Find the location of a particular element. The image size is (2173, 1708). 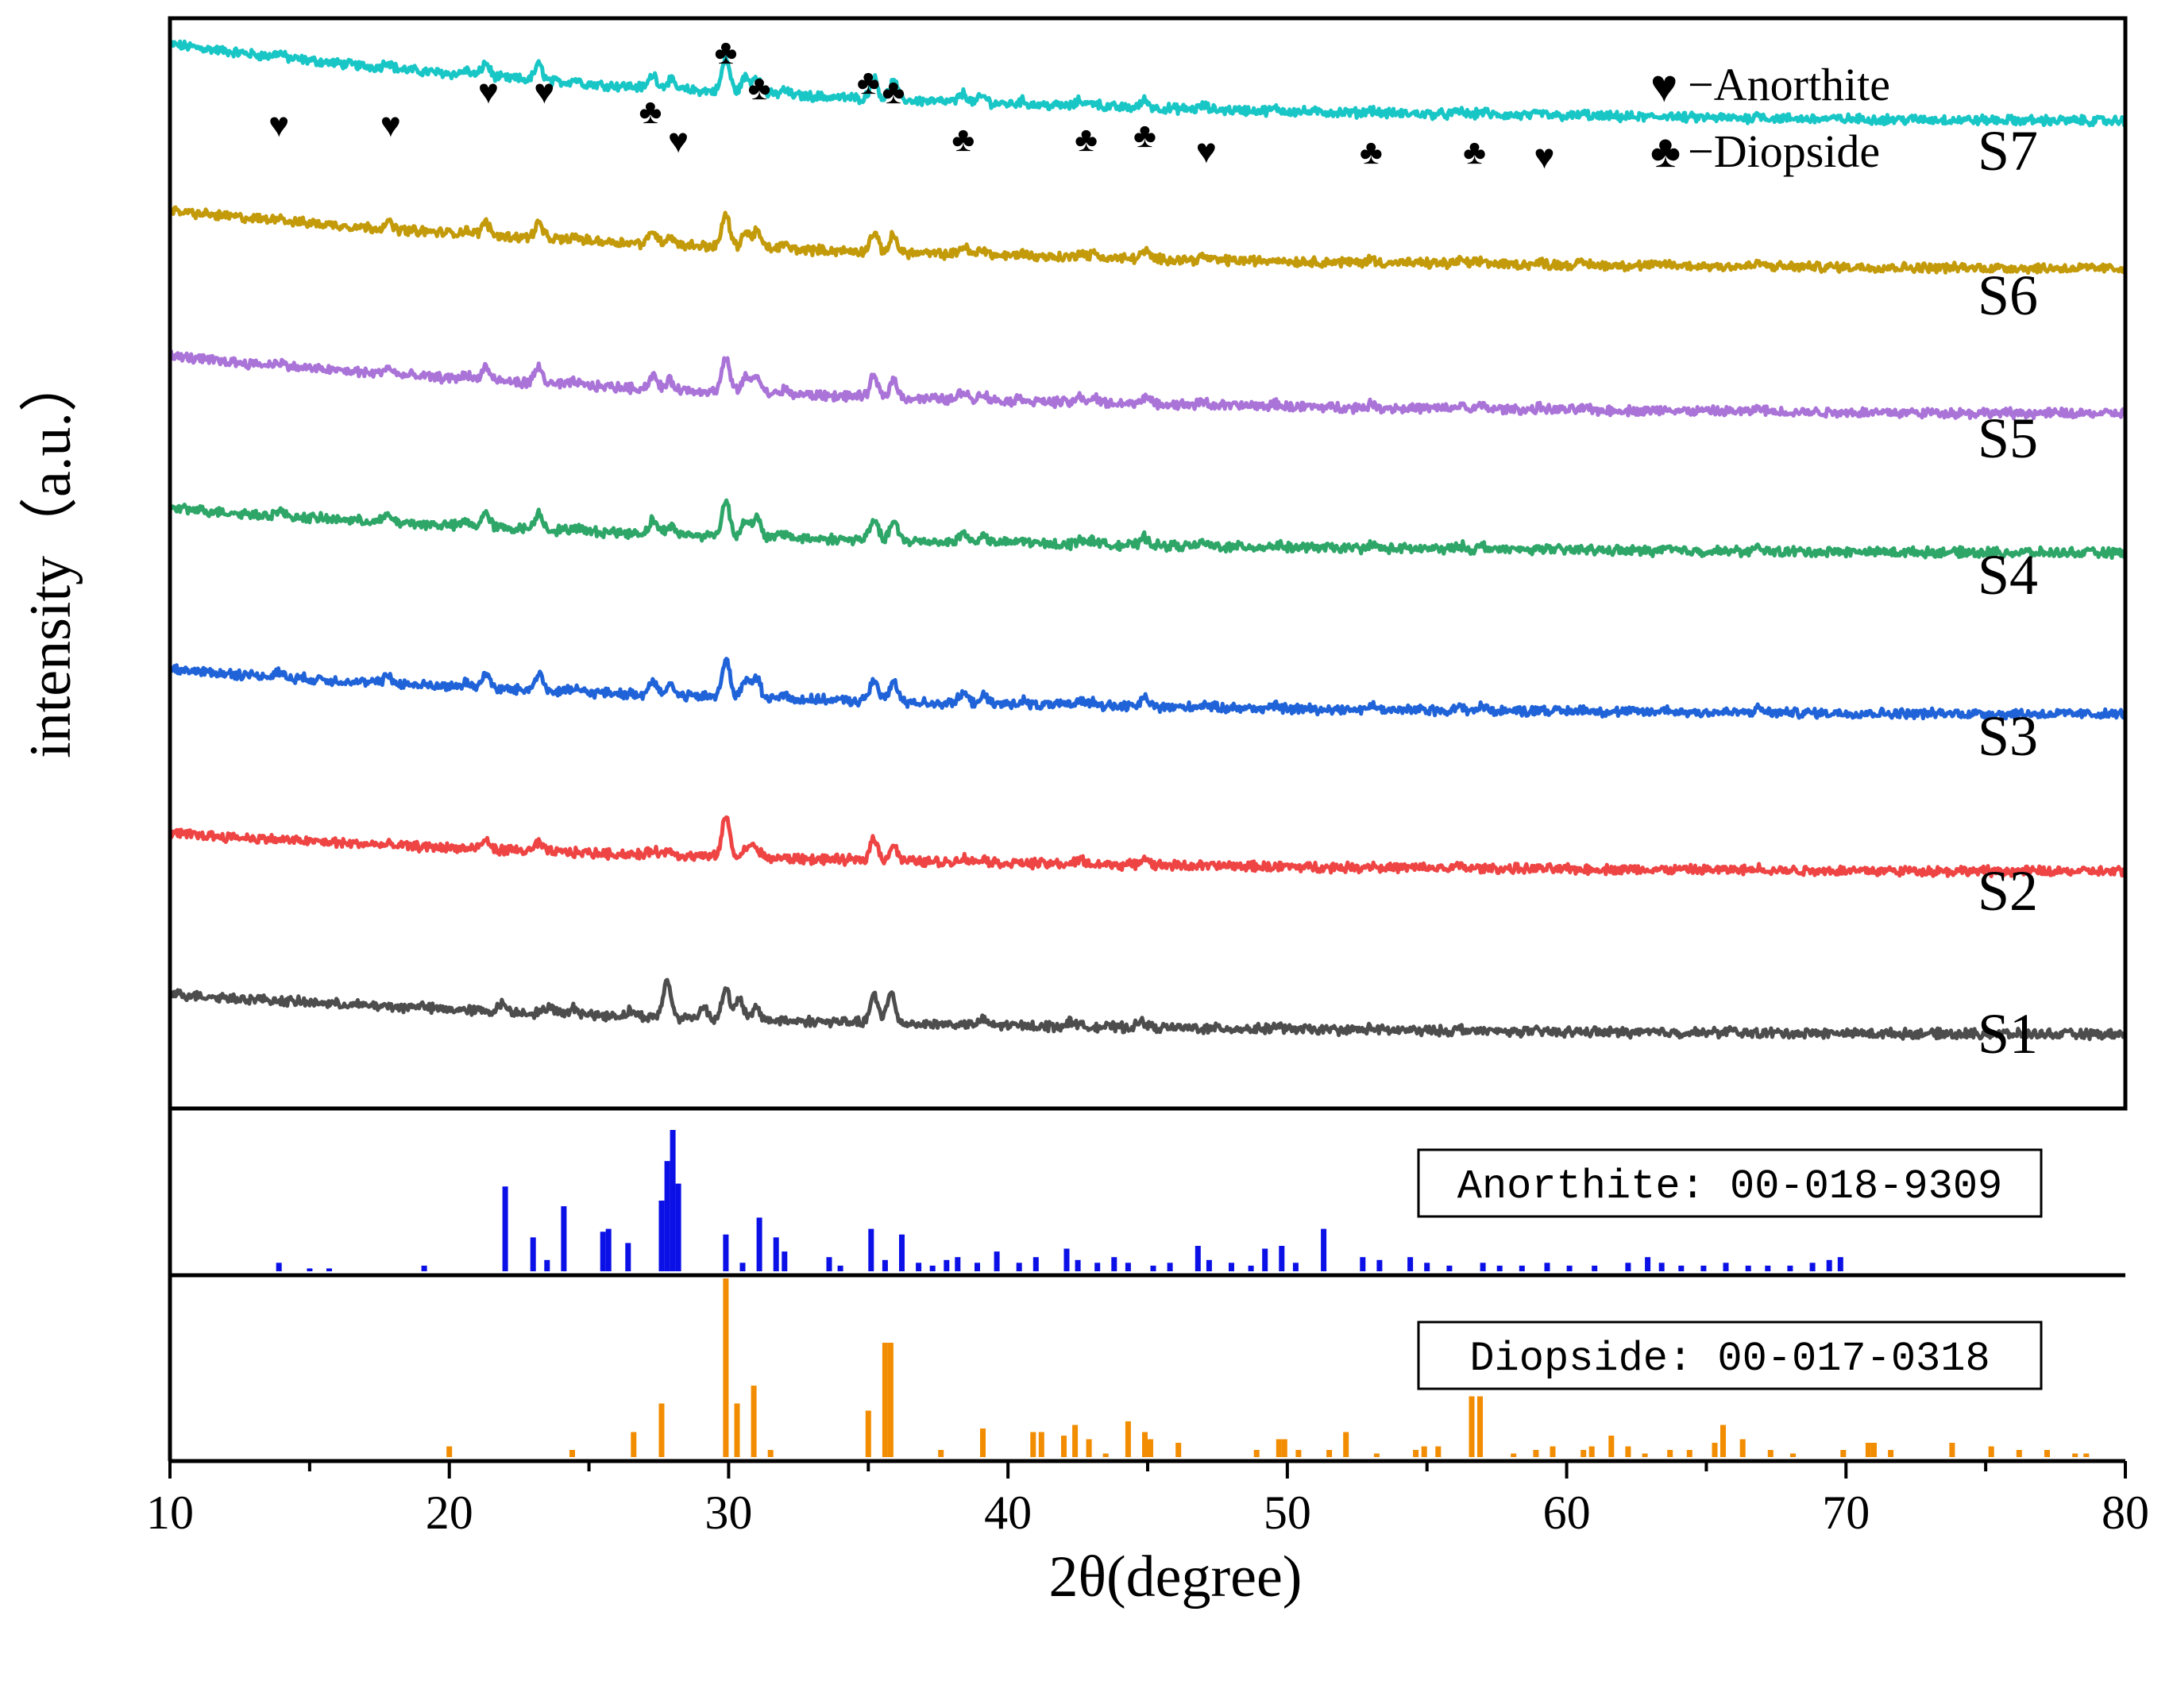

diopside-ref-label: Diopside: 00-017-0318 is located at coordinates (1729, 1359).